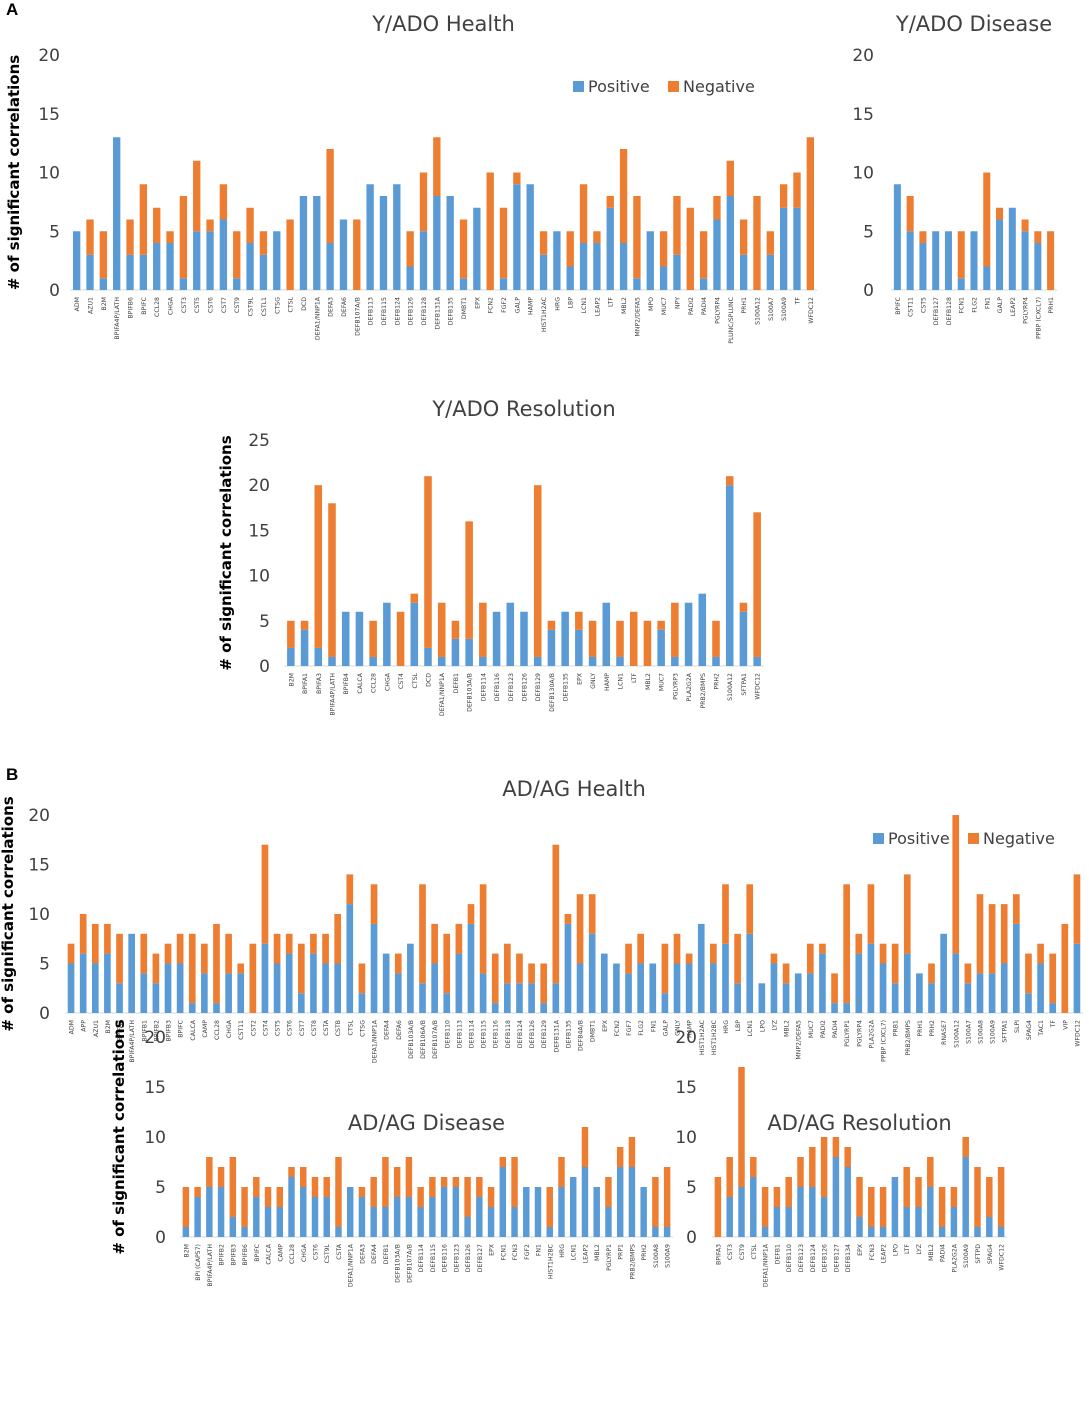 The image size is (1089, 1416). I want to click on chart1-category-label: DEFB131A, so click(437, 312).